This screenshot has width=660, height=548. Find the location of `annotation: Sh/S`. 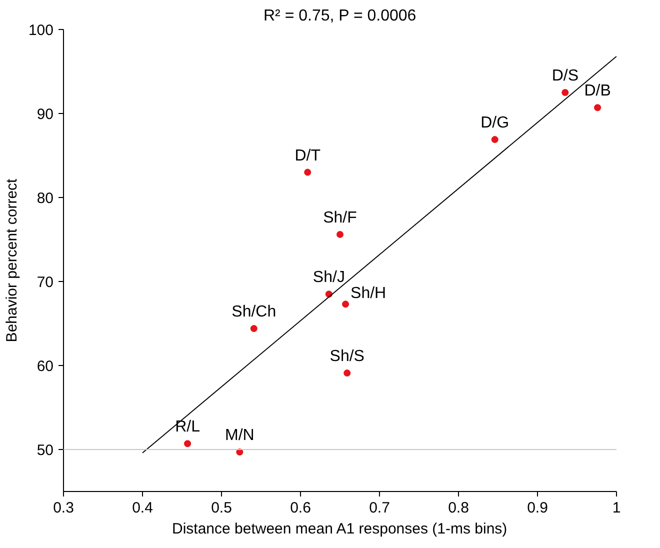

annotation: Sh/S is located at coordinates (347, 357).